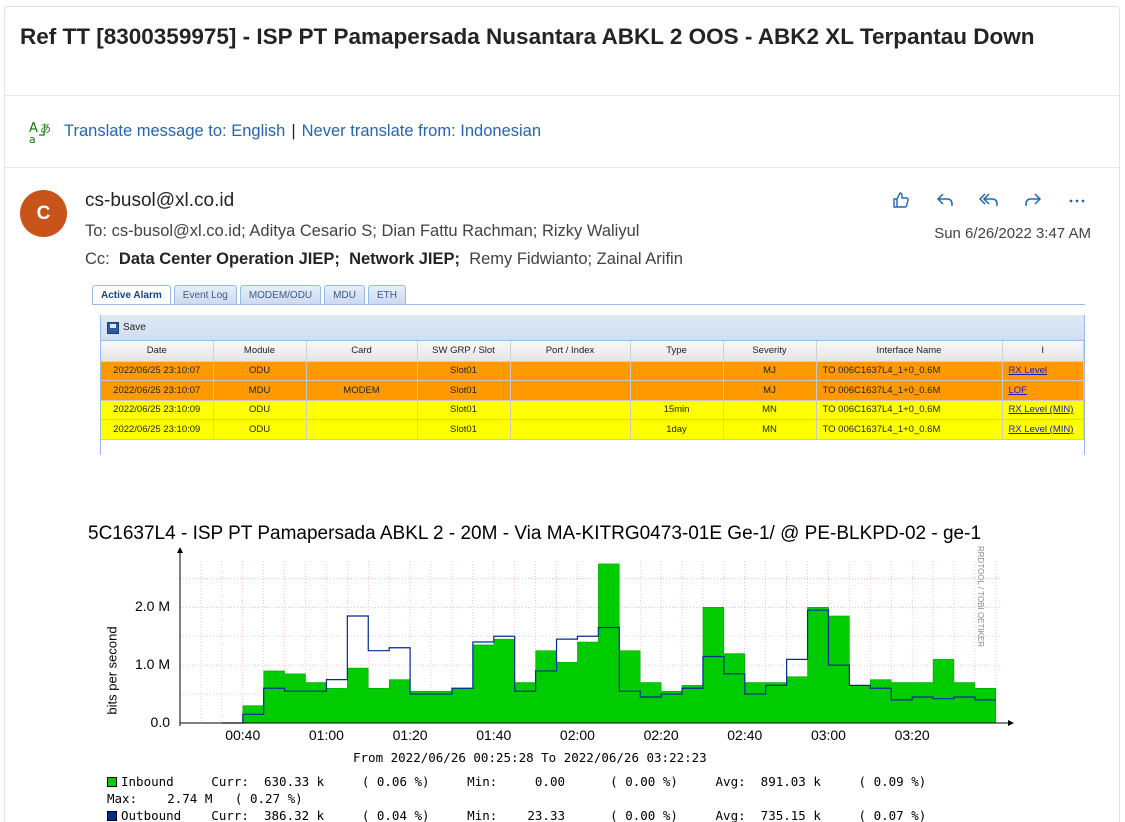 The height and width of the screenshot is (822, 1125). What do you see at coordinates (1077, 200) in the screenshot?
I see `more-icon` at bounding box center [1077, 200].